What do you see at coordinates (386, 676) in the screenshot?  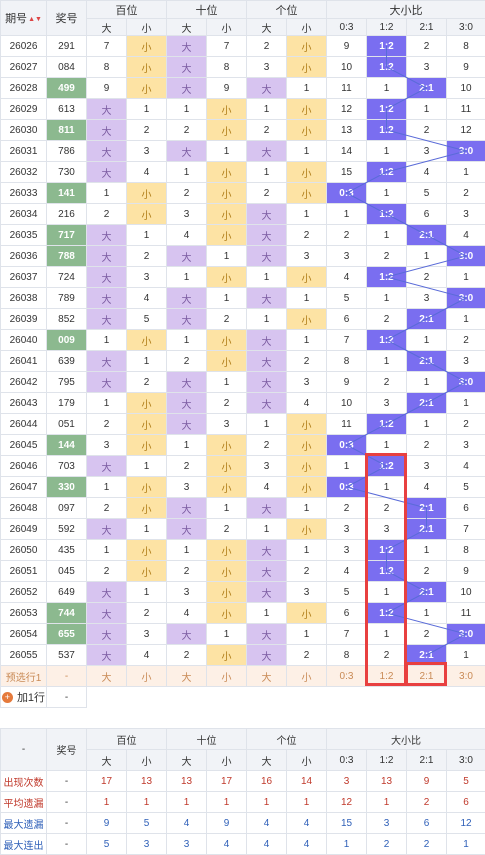 I see `prediction-ratio: 1:2` at bounding box center [386, 676].